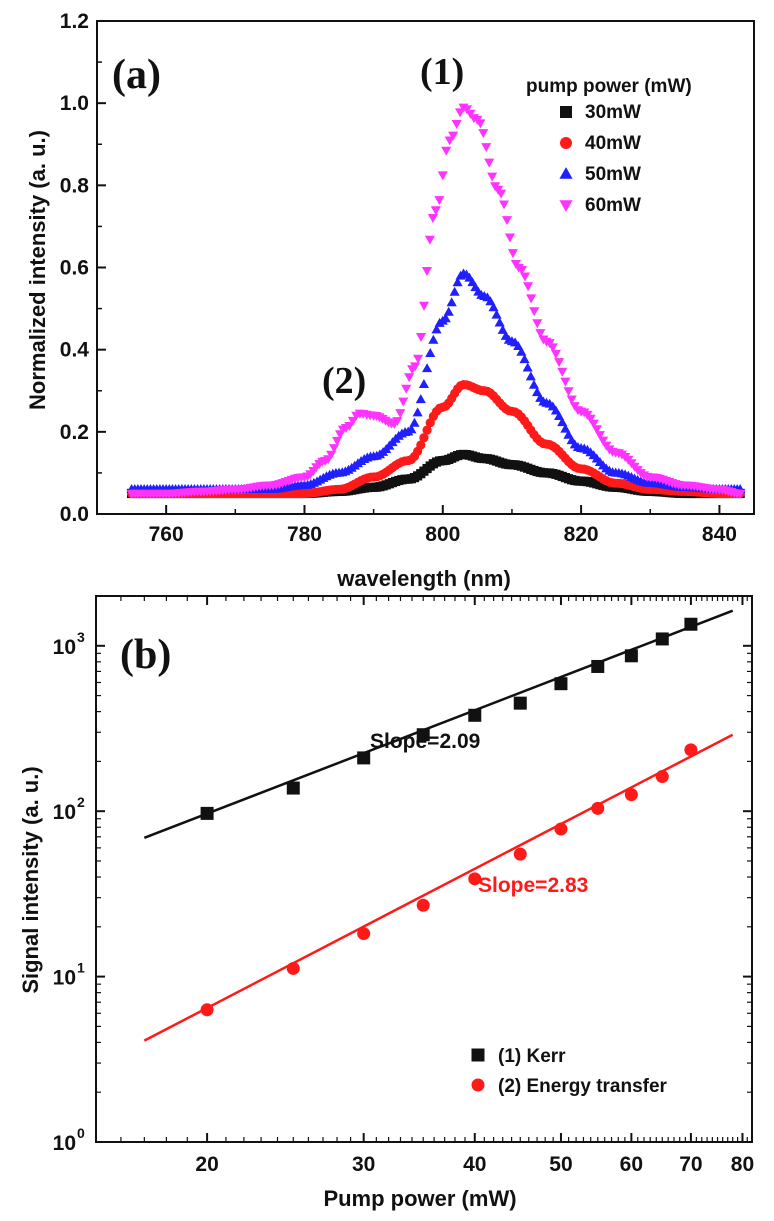 The height and width of the screenshot is (1221, 774). What do you see at coordinates (363, 1164) in the screenshot?
I see `x-tick-label-b: 30` at bounding box center [363, 1164].